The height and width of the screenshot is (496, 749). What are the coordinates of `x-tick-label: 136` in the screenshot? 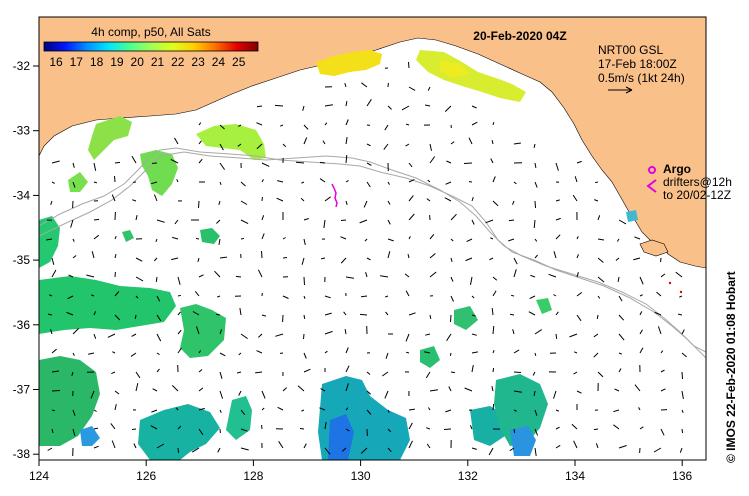 It's located at (682, 476).